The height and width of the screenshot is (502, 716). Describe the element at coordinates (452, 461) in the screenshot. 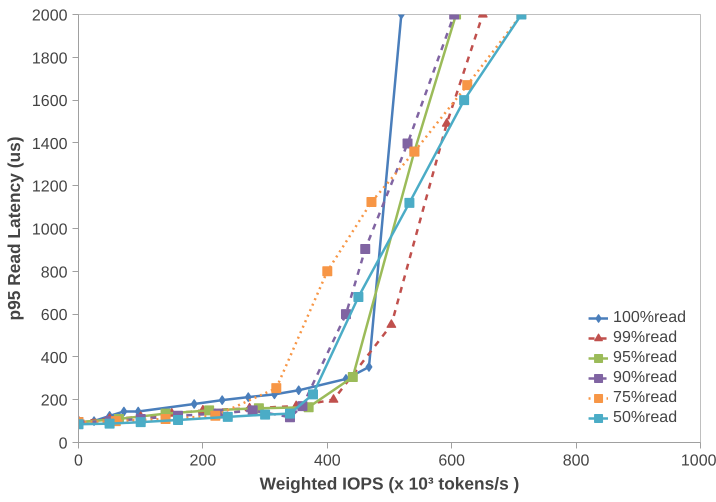

I see `x-tick-label: 600` at that location.